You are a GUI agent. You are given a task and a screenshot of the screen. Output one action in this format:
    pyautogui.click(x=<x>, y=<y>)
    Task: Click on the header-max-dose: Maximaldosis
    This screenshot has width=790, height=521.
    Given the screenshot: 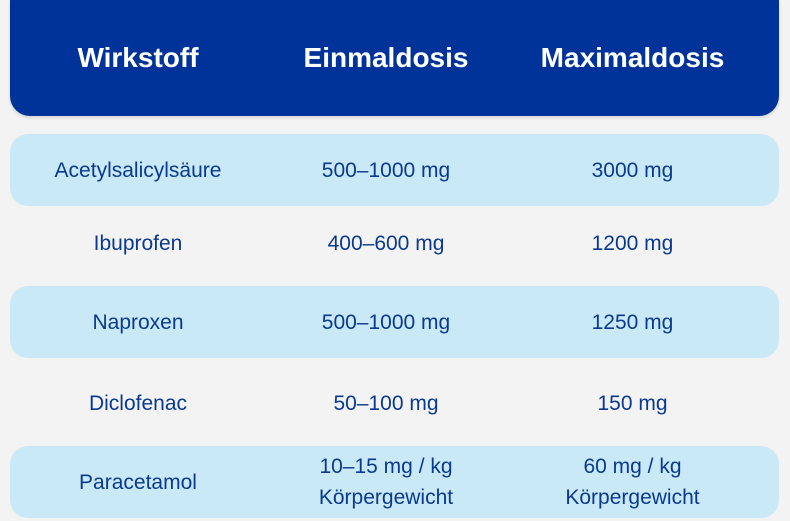 What is the action you would take?
    pyautogui.click(x=632, y=57)
    